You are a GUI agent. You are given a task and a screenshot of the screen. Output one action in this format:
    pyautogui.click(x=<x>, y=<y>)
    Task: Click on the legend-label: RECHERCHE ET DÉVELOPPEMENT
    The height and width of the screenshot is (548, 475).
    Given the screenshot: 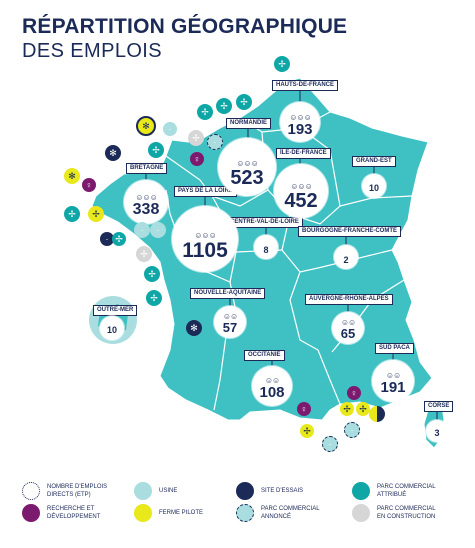 What is the action you would take?
    pyautogui.click(x=74, y=513)
    